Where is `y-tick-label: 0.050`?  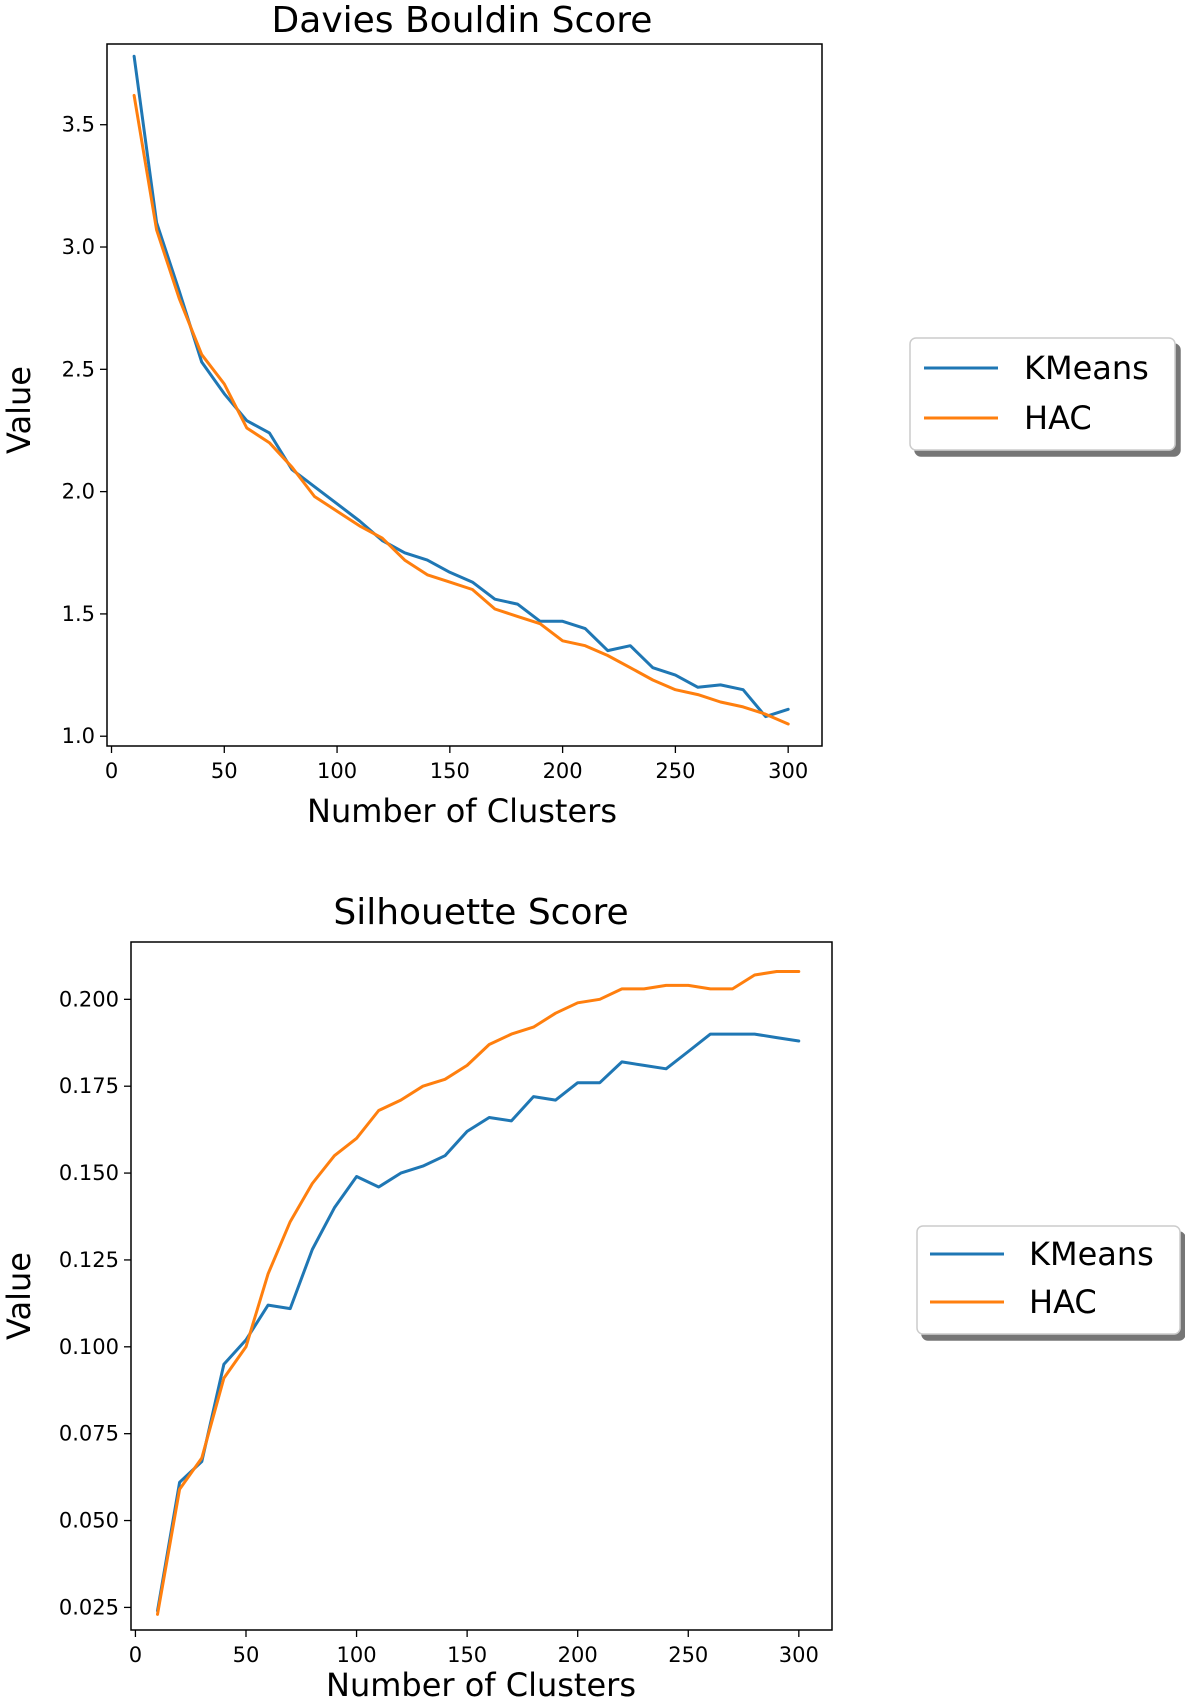
y-tick-label: 0.050 is located at coordinates (89, 1521).